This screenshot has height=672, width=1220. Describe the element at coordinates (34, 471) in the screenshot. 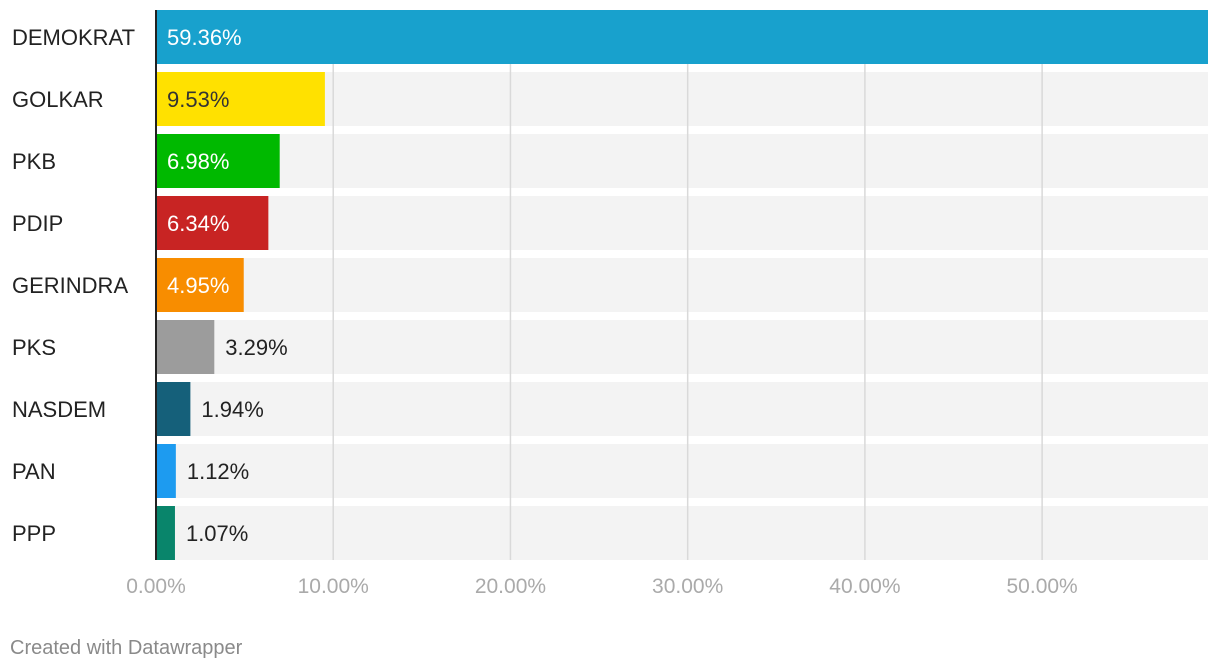

I see `category-label: PAN` at that location.